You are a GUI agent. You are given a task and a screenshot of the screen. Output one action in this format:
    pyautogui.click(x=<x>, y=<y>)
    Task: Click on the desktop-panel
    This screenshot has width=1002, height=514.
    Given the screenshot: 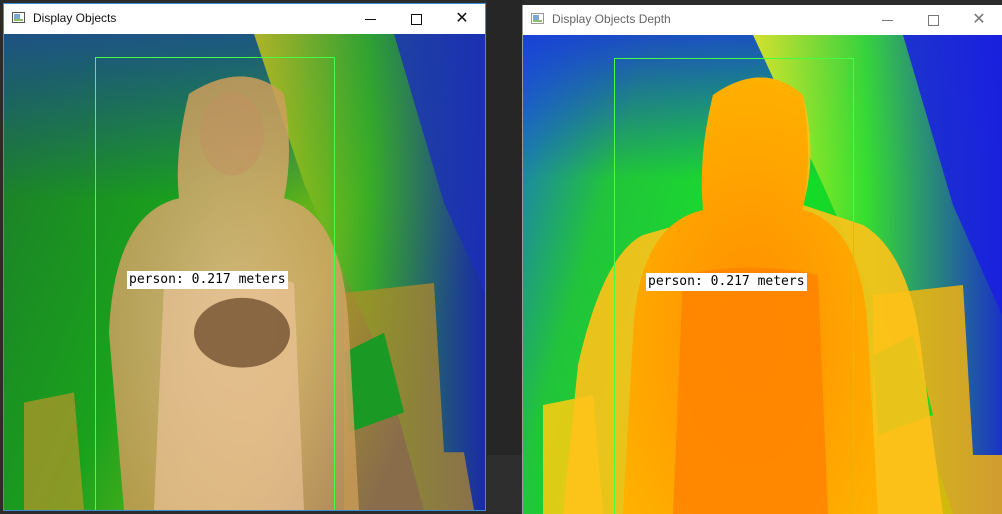 What is the action you would take?
    pyautogui.click(x=504, y=483)
    